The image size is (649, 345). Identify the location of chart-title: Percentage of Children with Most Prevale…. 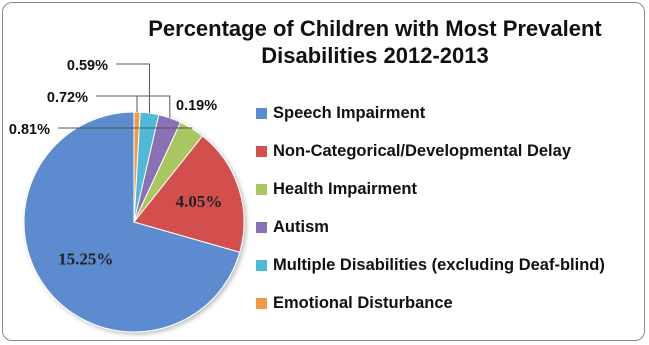
(375, 42).